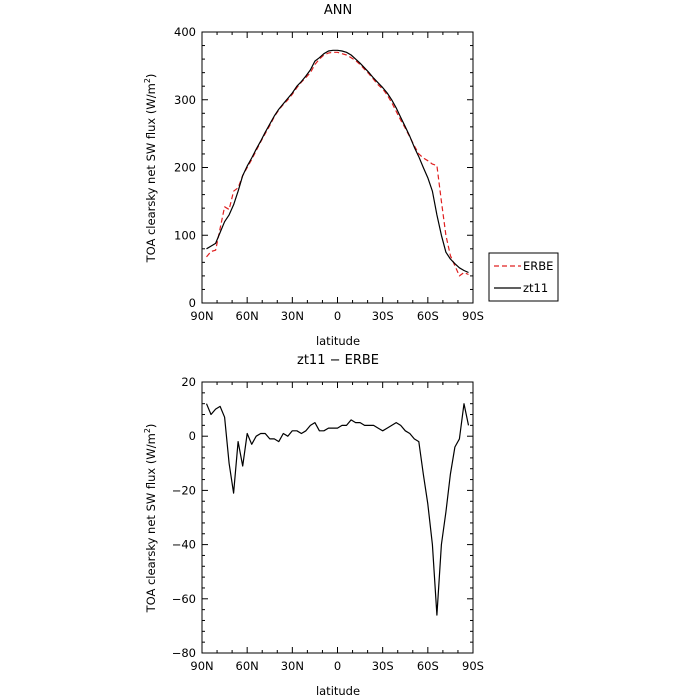  Describe the element at coordinates (338, 360) in the screenshot. I see `chart-title-difference: zt11 − ERBE` at that location.